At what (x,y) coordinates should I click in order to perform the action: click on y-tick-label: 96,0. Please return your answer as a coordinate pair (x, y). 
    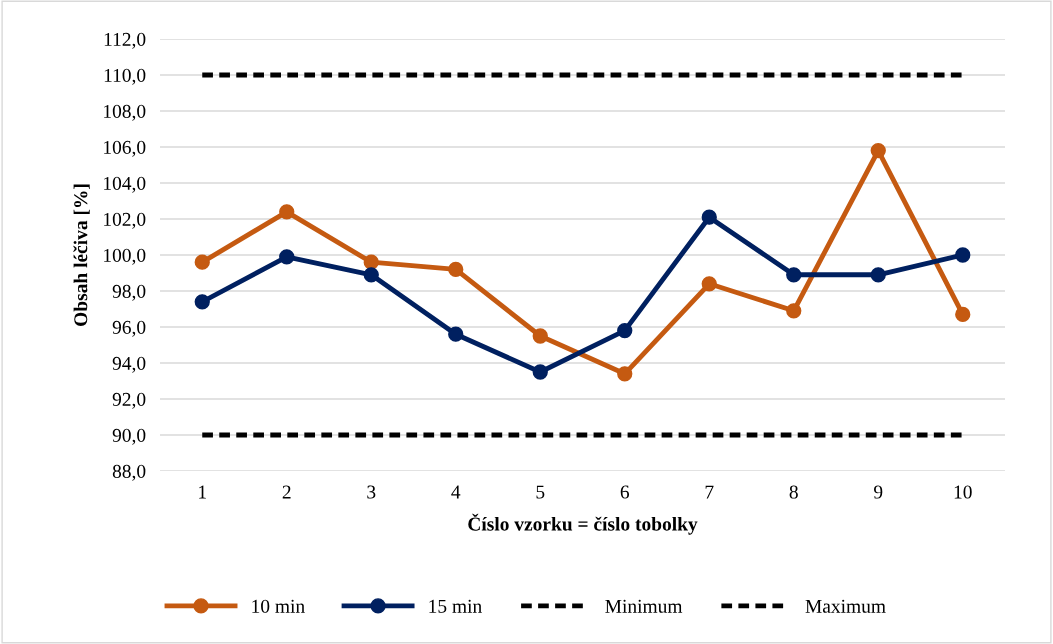
    Looking at the image, I should click on (129, 328).